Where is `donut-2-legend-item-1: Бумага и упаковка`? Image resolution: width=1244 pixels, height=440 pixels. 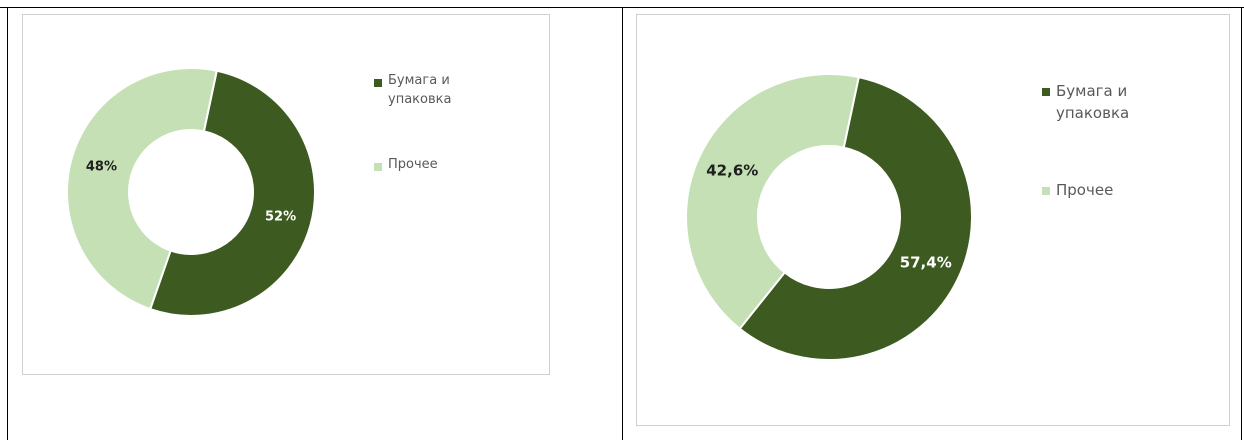
donut-2-legend-item-1: Бумага и упаковка is located at coordinates (1085, 103).